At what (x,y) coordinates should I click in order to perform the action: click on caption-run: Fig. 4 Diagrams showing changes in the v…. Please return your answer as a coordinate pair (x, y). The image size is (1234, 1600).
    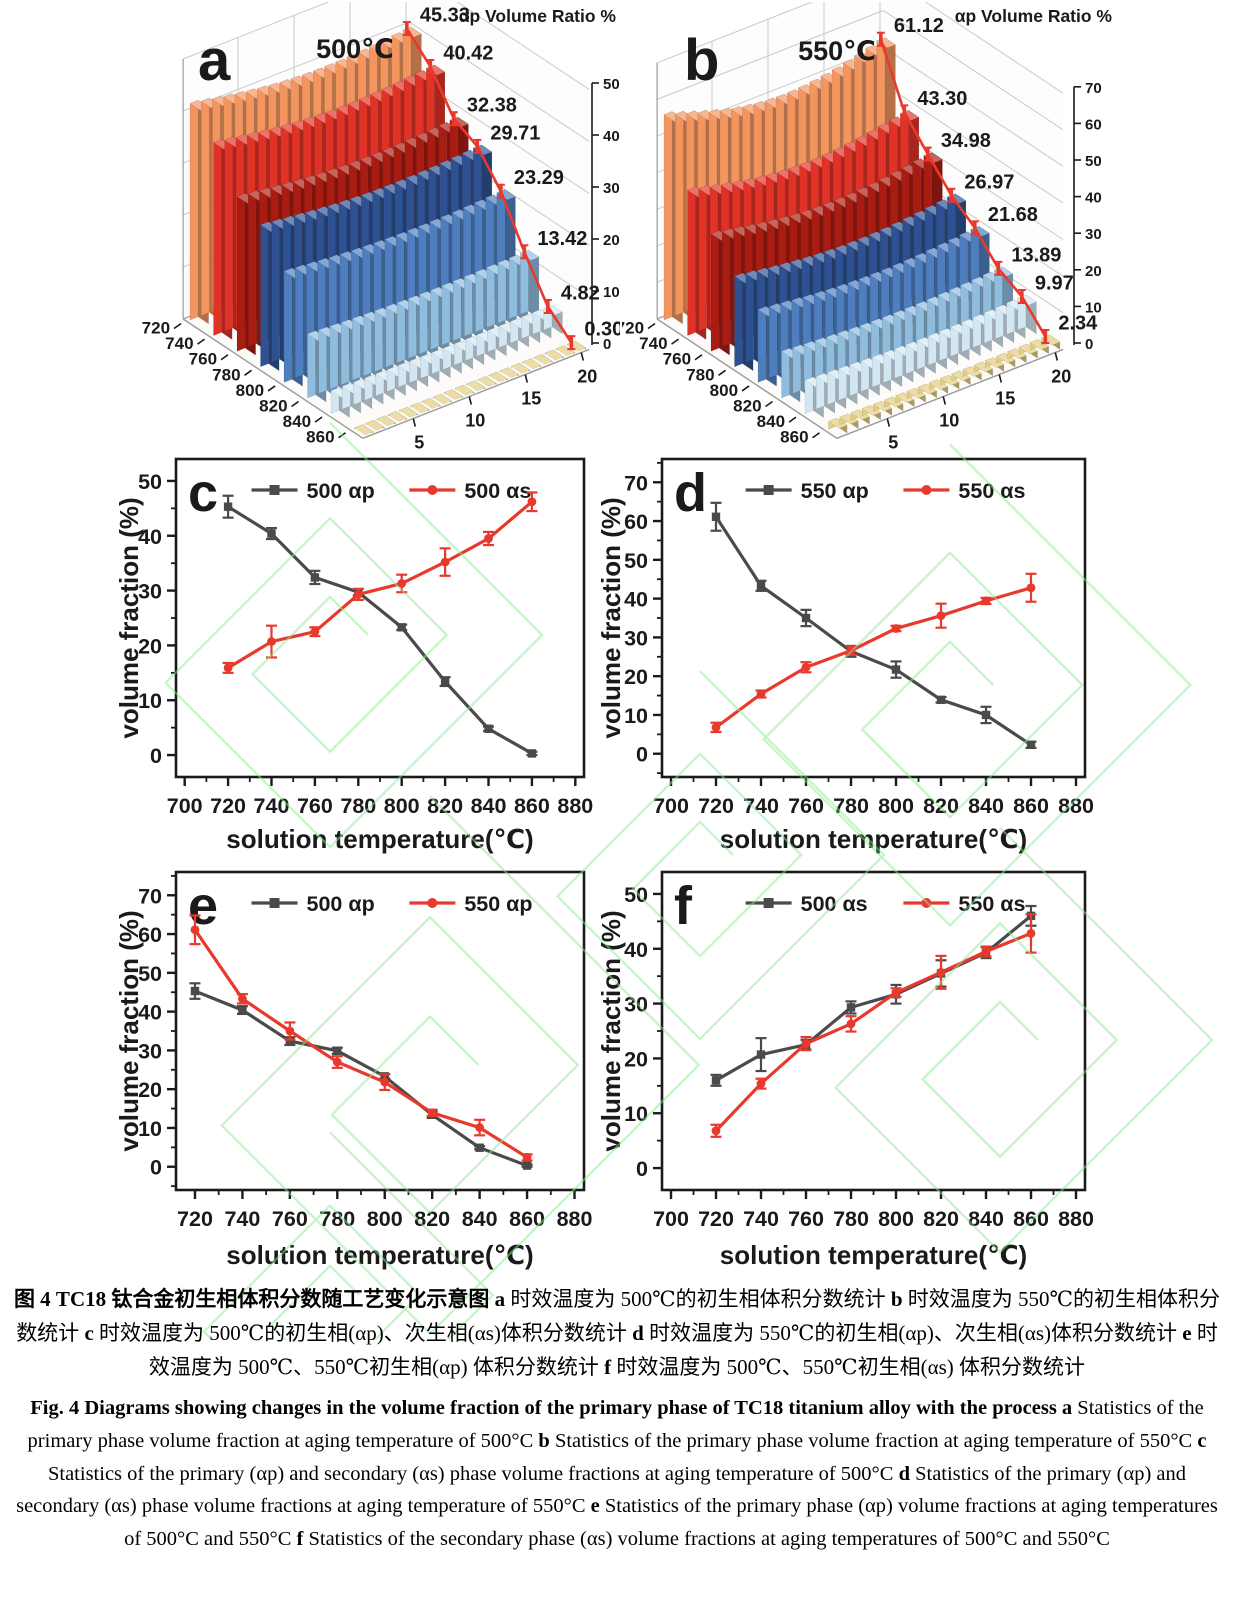
    Looking at the image, I should click on (546, 1408).